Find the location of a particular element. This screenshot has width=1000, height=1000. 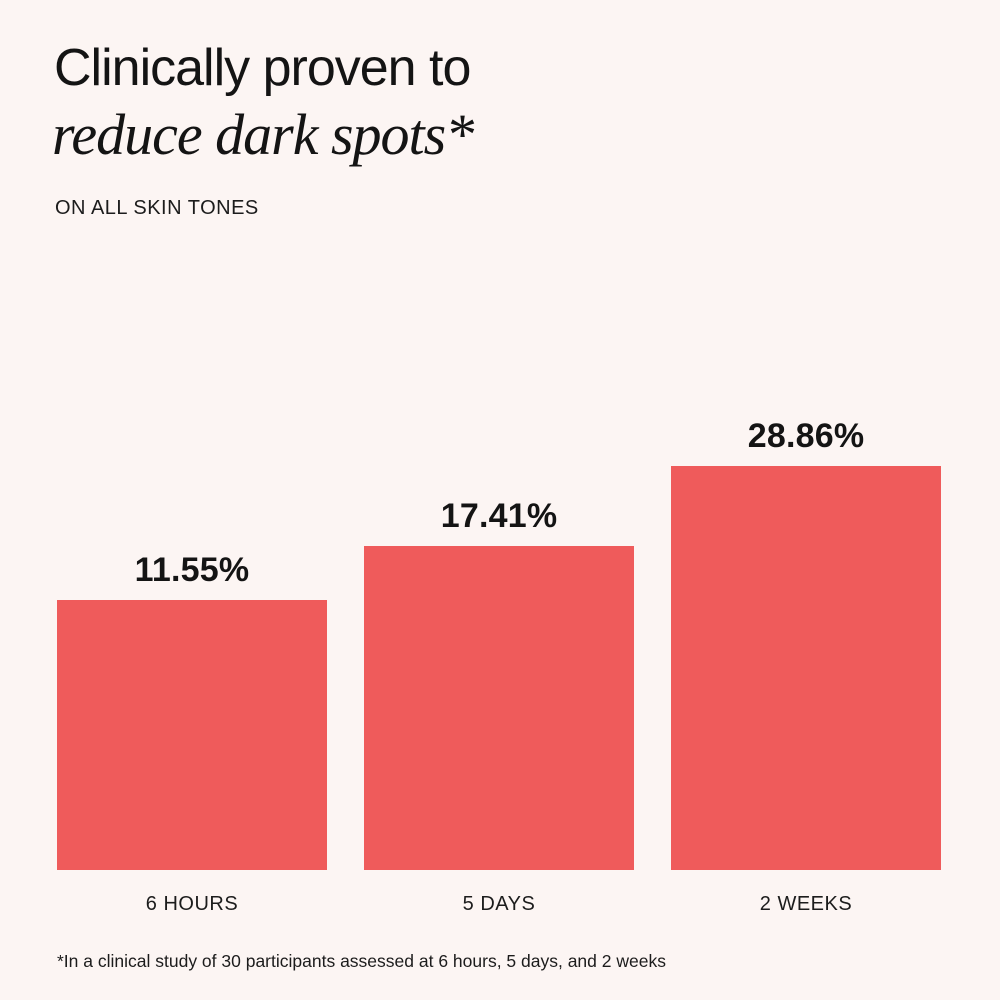

bar-group-6-hours: 11.55% is located at coordinates (192, 711).